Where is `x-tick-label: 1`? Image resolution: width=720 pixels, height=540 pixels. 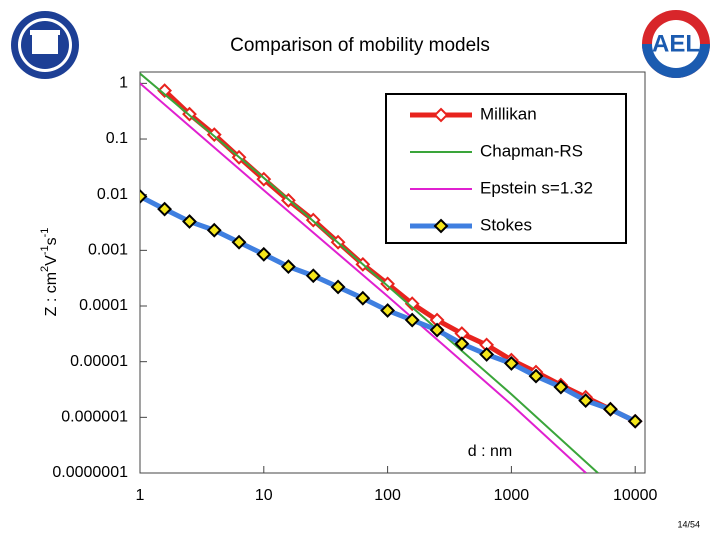 x-tick-label: 1 is located at coordinates (140, 495).